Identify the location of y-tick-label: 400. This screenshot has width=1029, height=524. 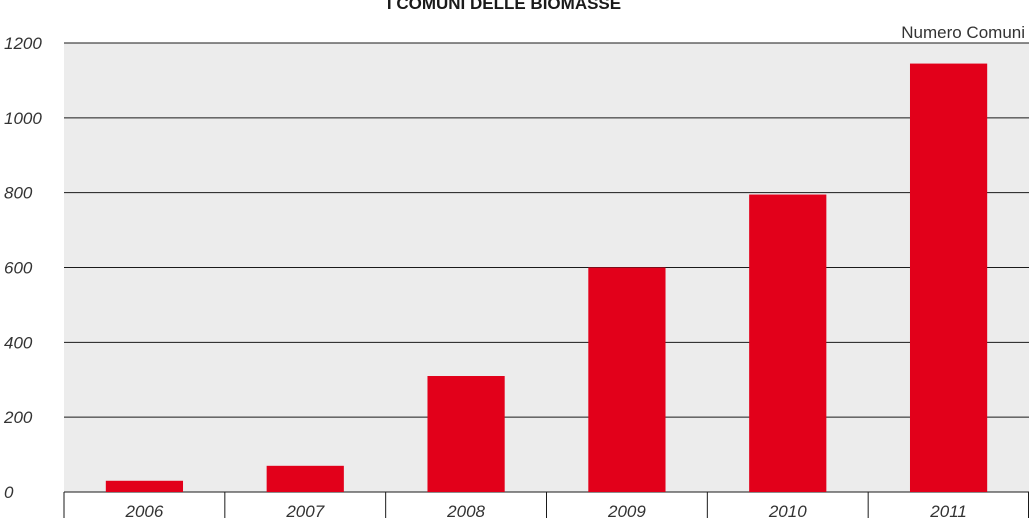
(18, 342).